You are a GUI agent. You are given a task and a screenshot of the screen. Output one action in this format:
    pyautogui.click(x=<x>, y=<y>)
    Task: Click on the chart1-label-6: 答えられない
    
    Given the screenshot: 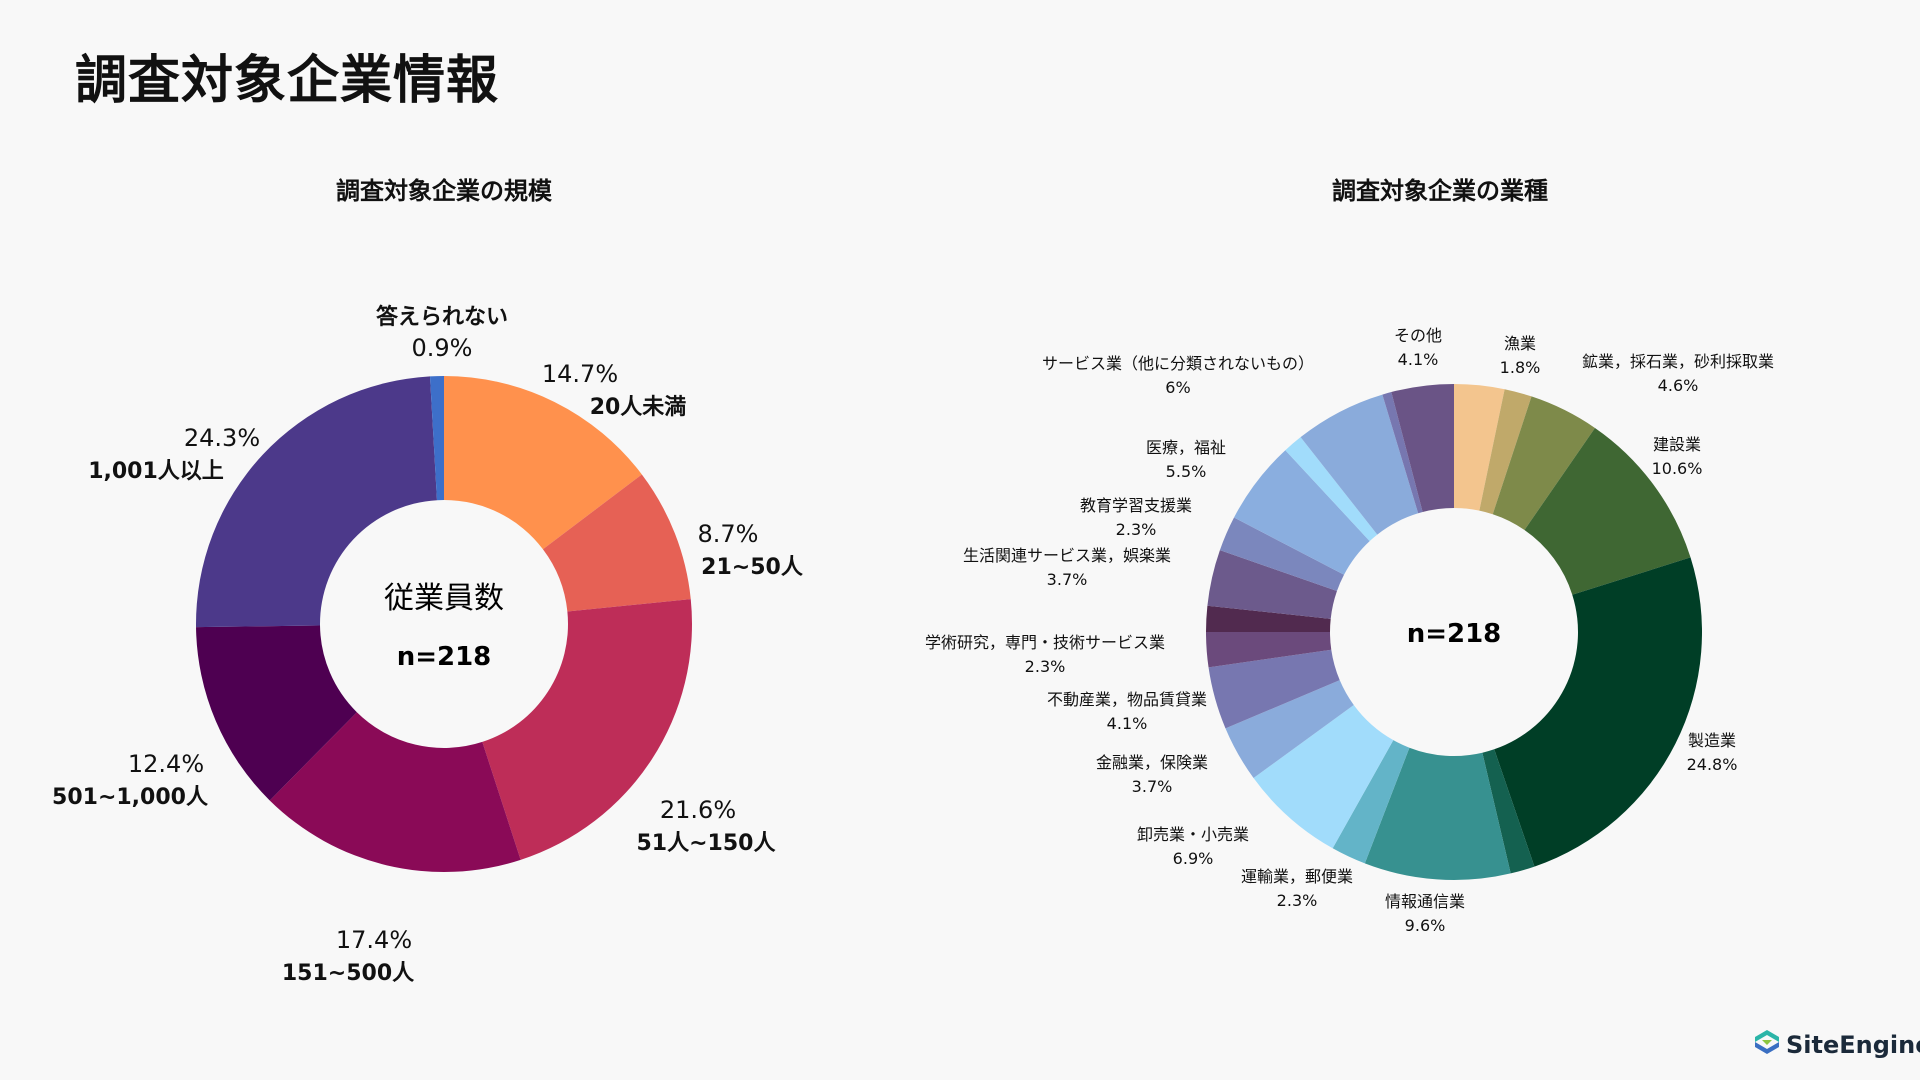 What is the action you would take?
    pyautogui.click(x=442, y=317)
    